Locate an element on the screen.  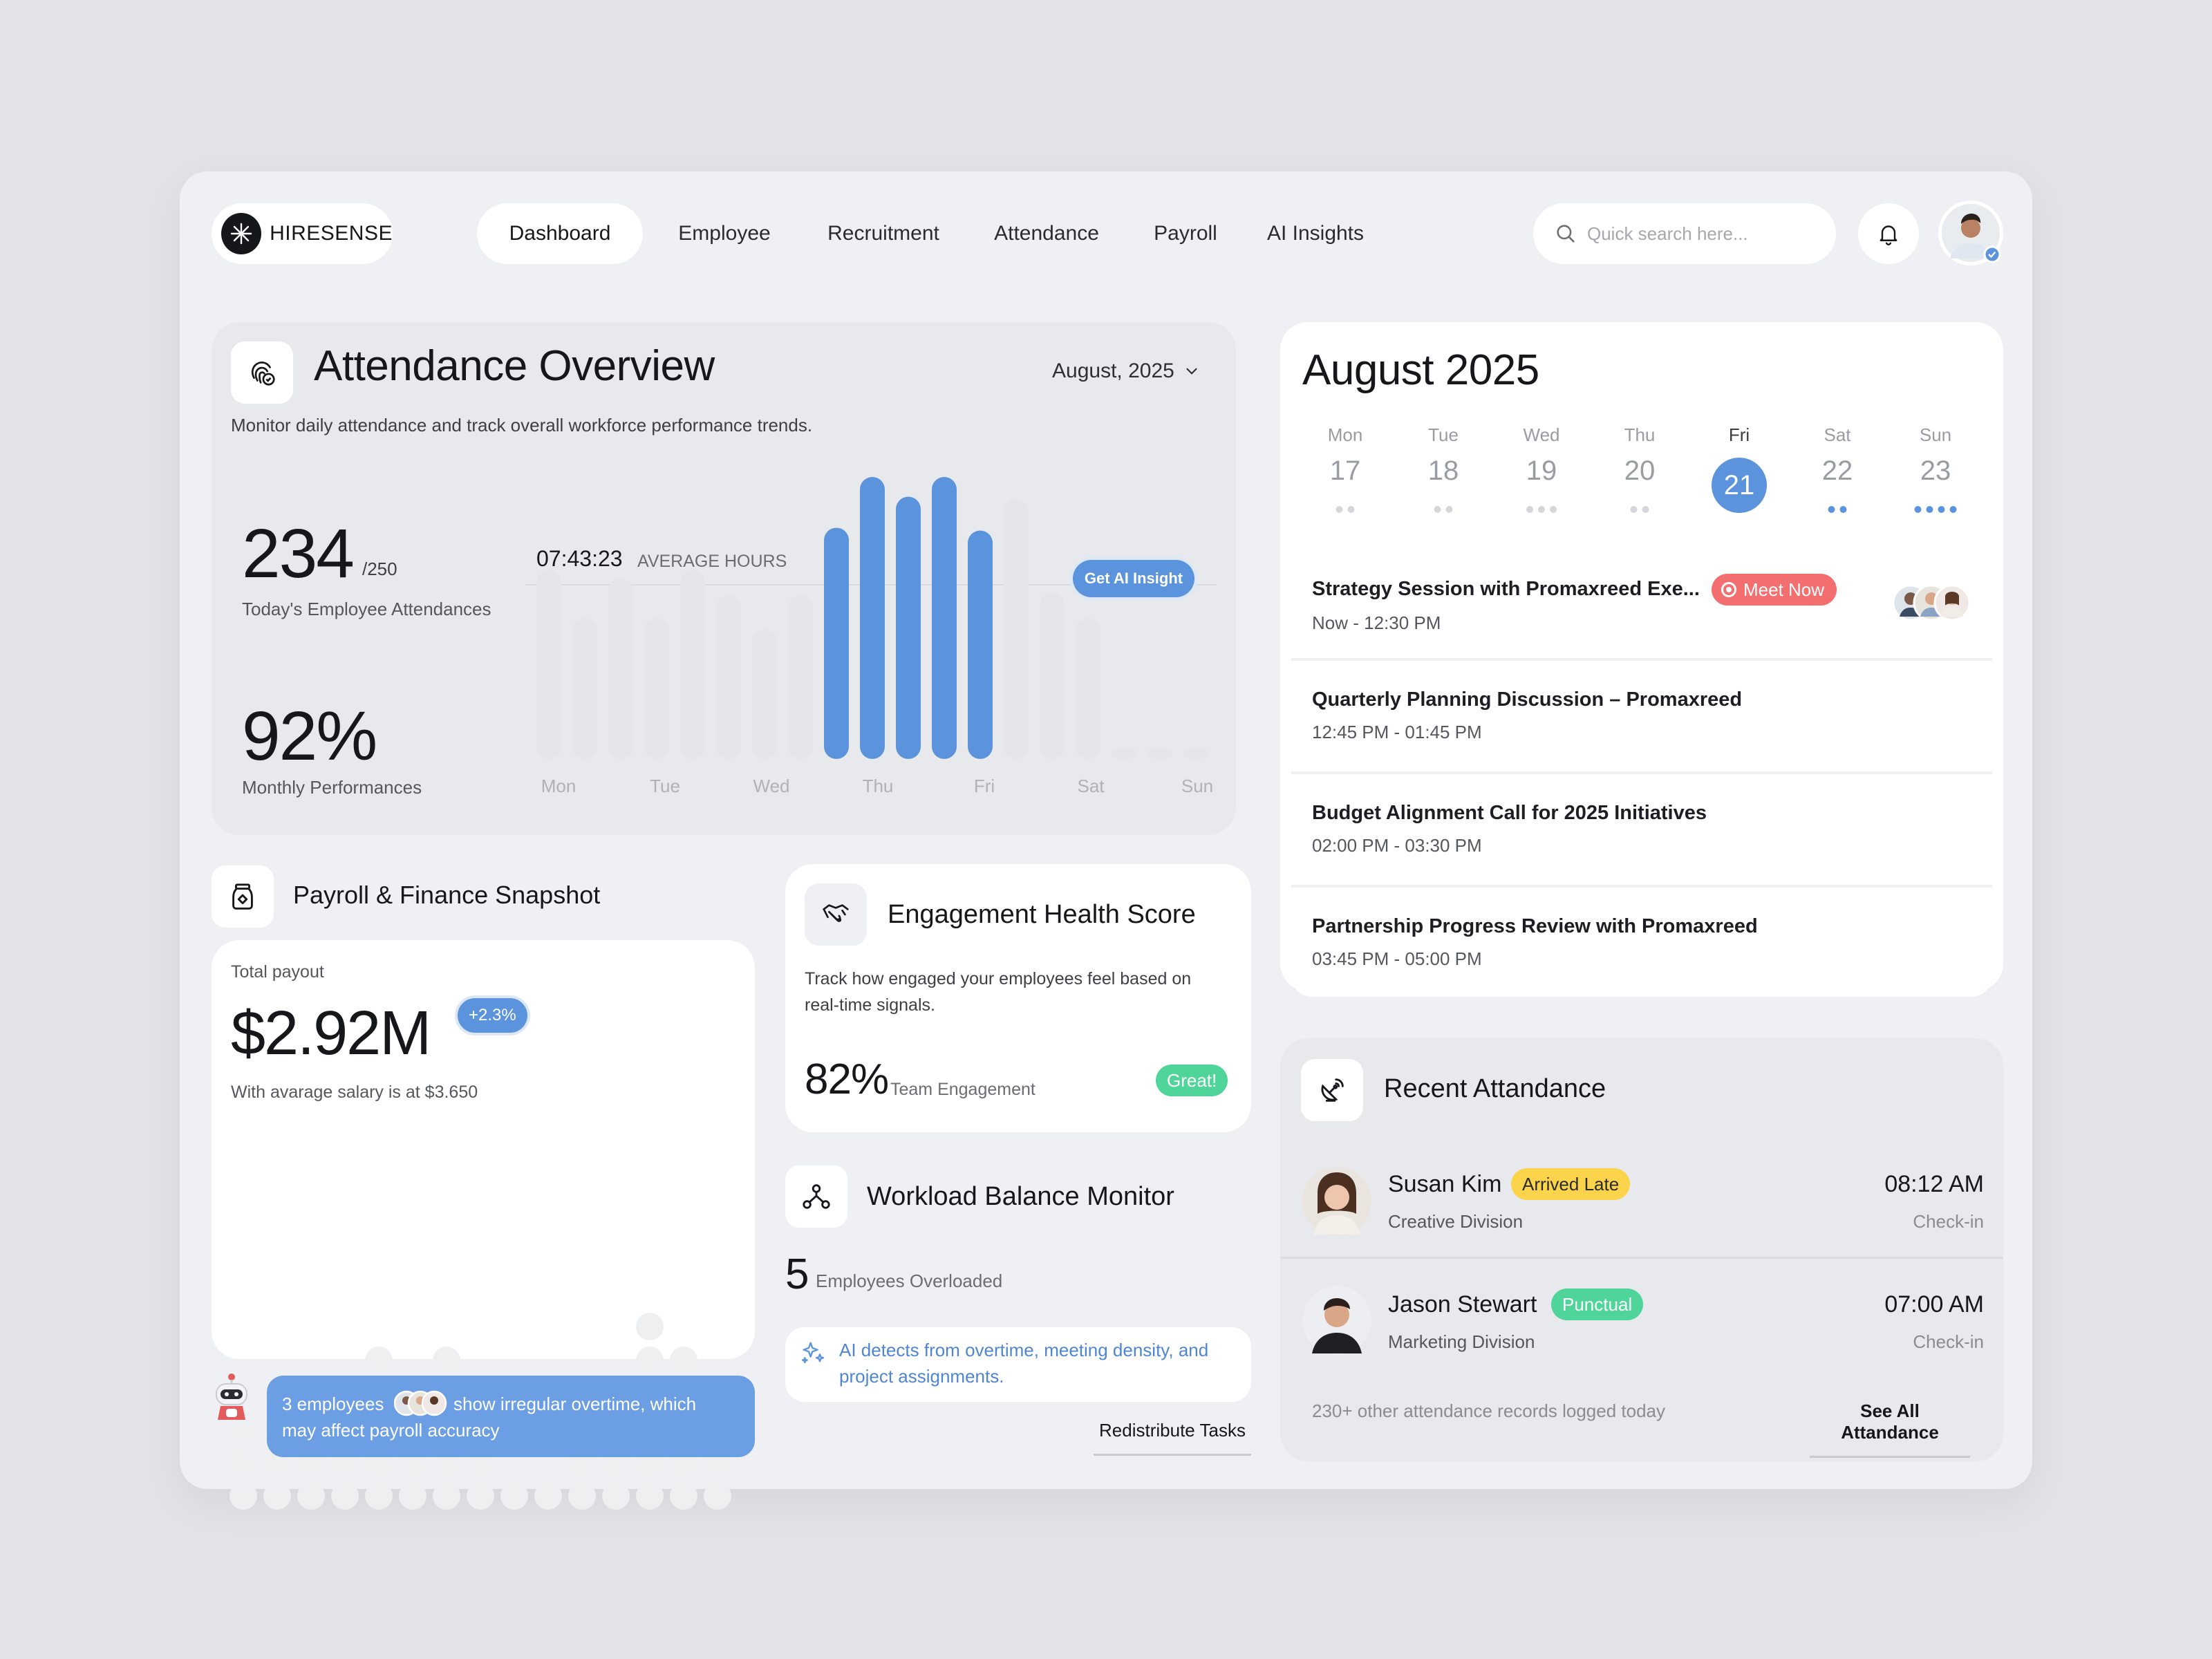
calendar-date: 18 is located at coordinates (1443, 471).